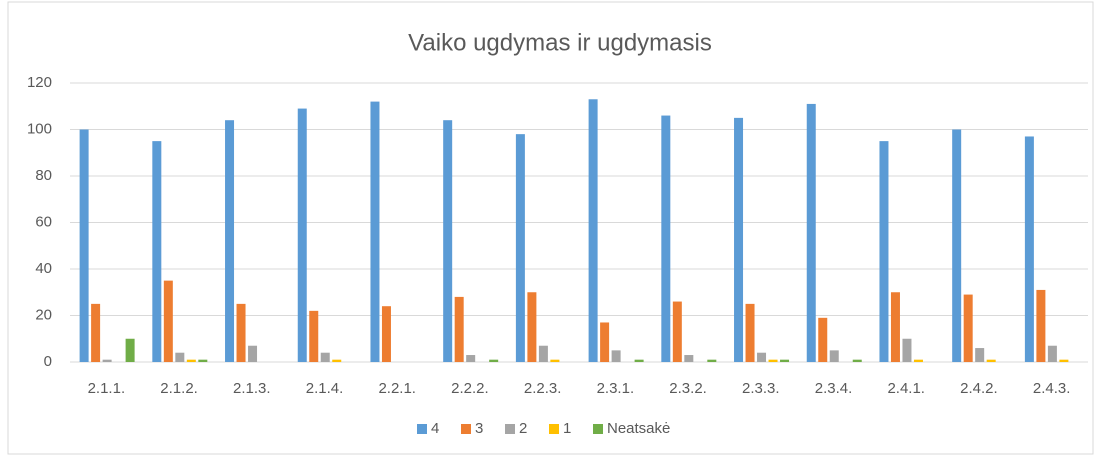 This screenshot has width=1101, height=457. I want to click on y-tick-label: 0, so click(48, 361).